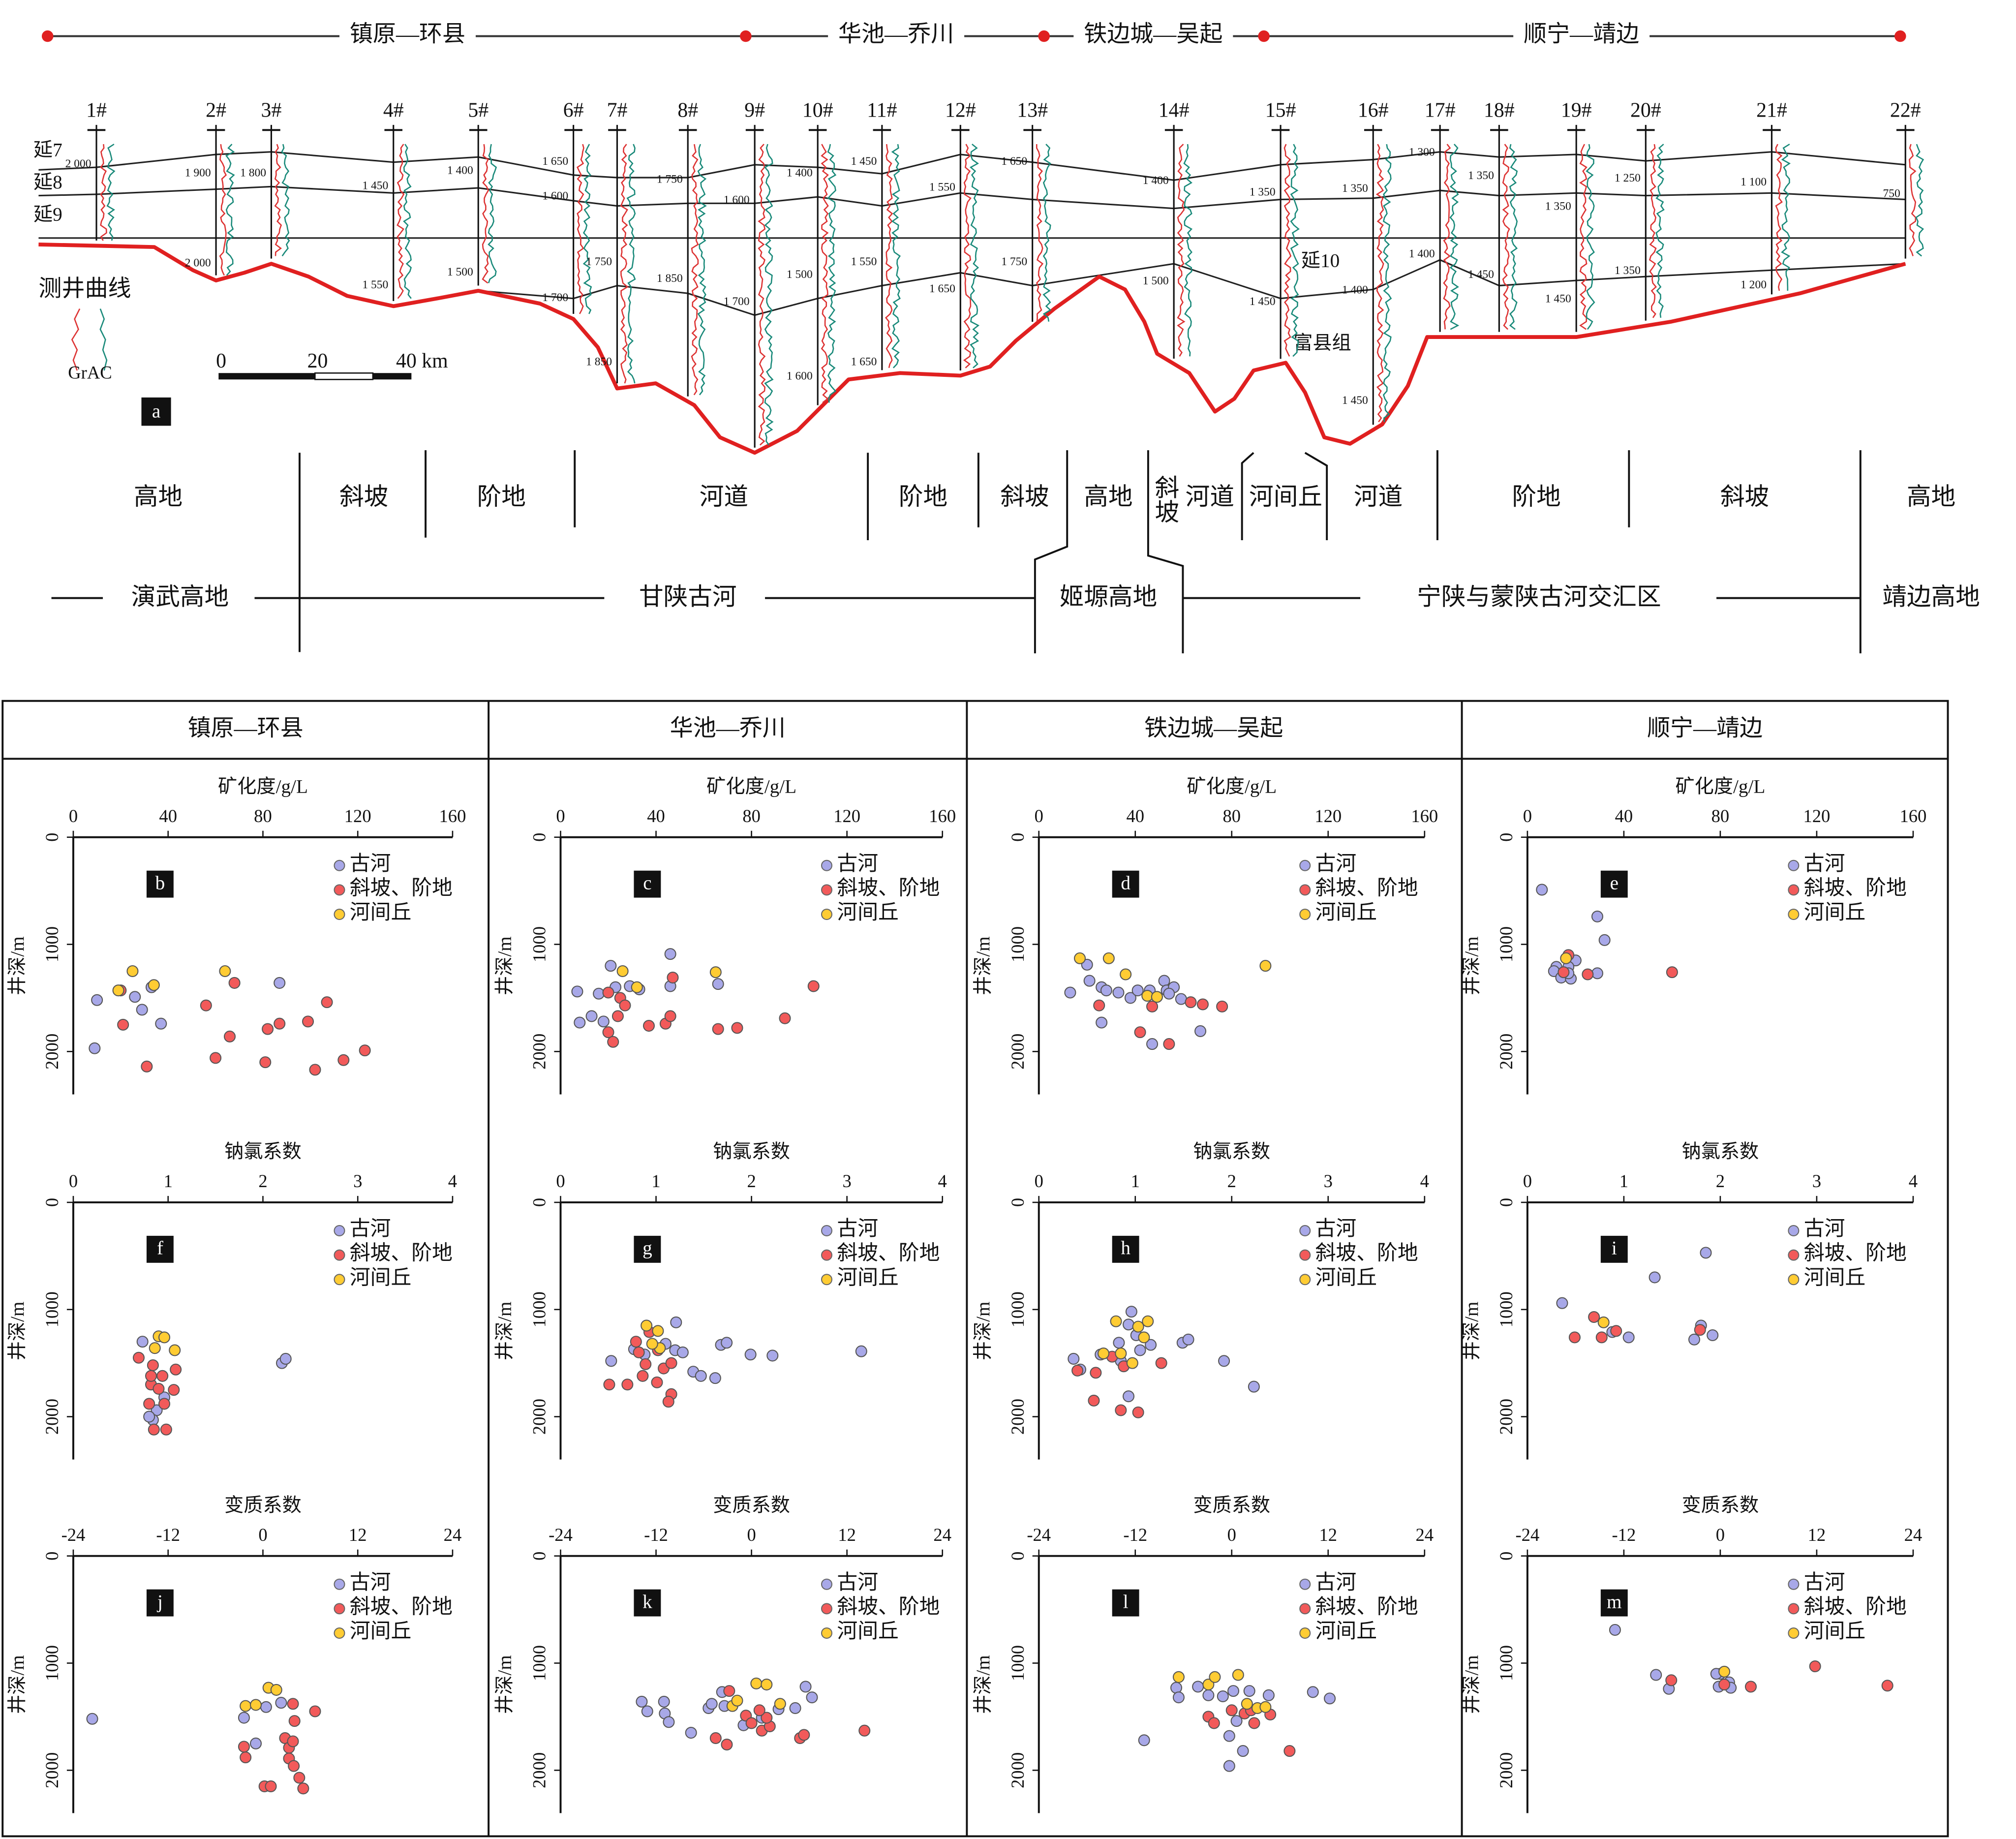  I want to click on well-name: 12#, so click(961, 110).